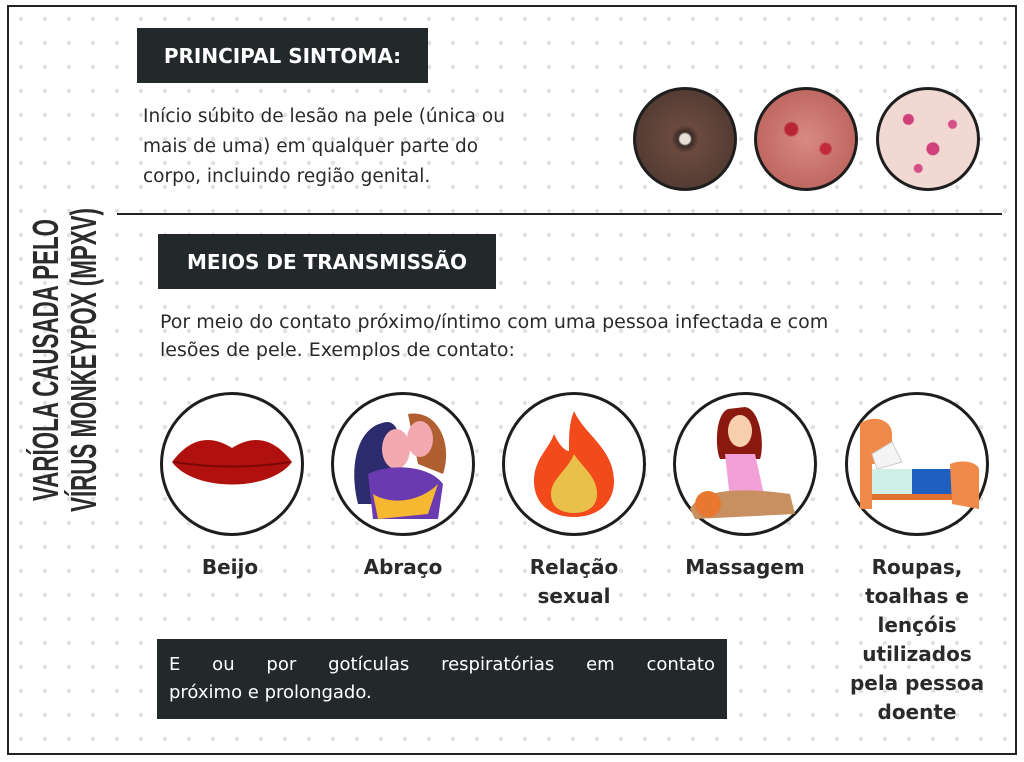 The height and width of the screenshot is (762, 1024). I want to click on side-title-line1: VARÍOLA CAUSADA PELO, so click(45, 360).